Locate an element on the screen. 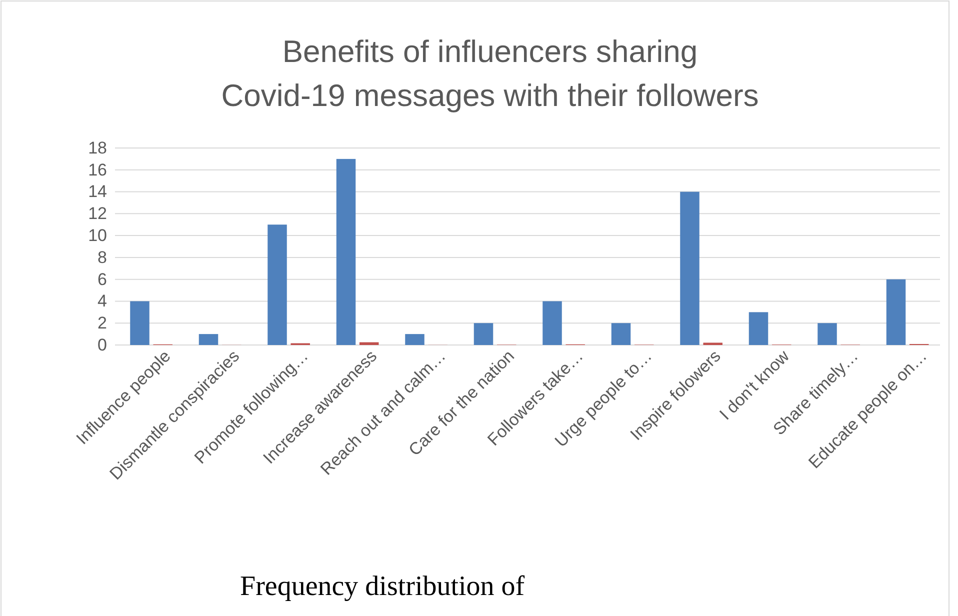 This screenshot has height=616, width=958. y-tick-label: 0 is located at coordinates (102, 344).